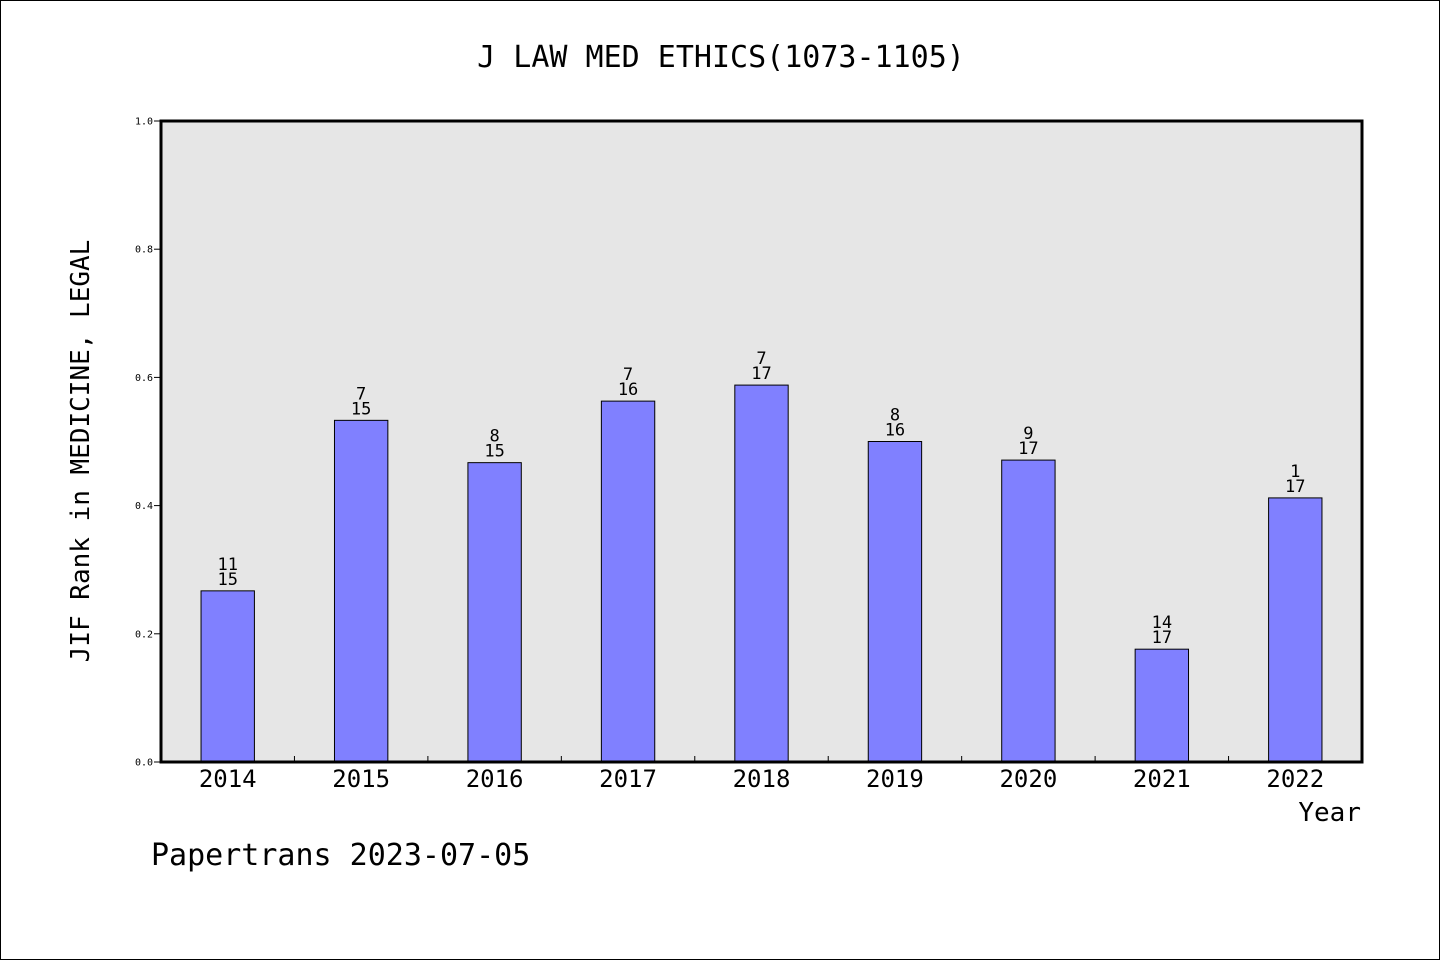 The height and width of the screenshot is (961, 1440). I want to click on x-tick-label: 2019, so click(895, 779).